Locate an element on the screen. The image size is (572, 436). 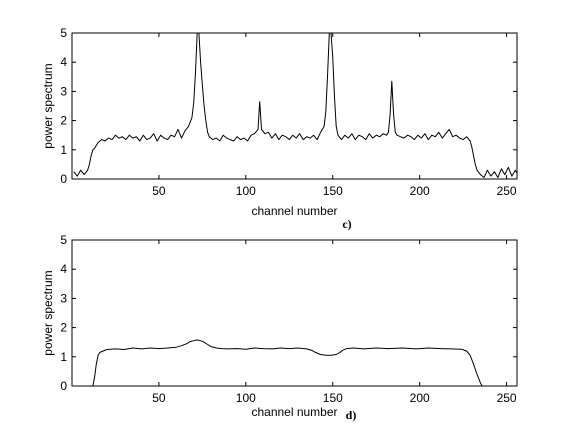
x-axis-label-d: channel number is located at coordinates (294, 412).